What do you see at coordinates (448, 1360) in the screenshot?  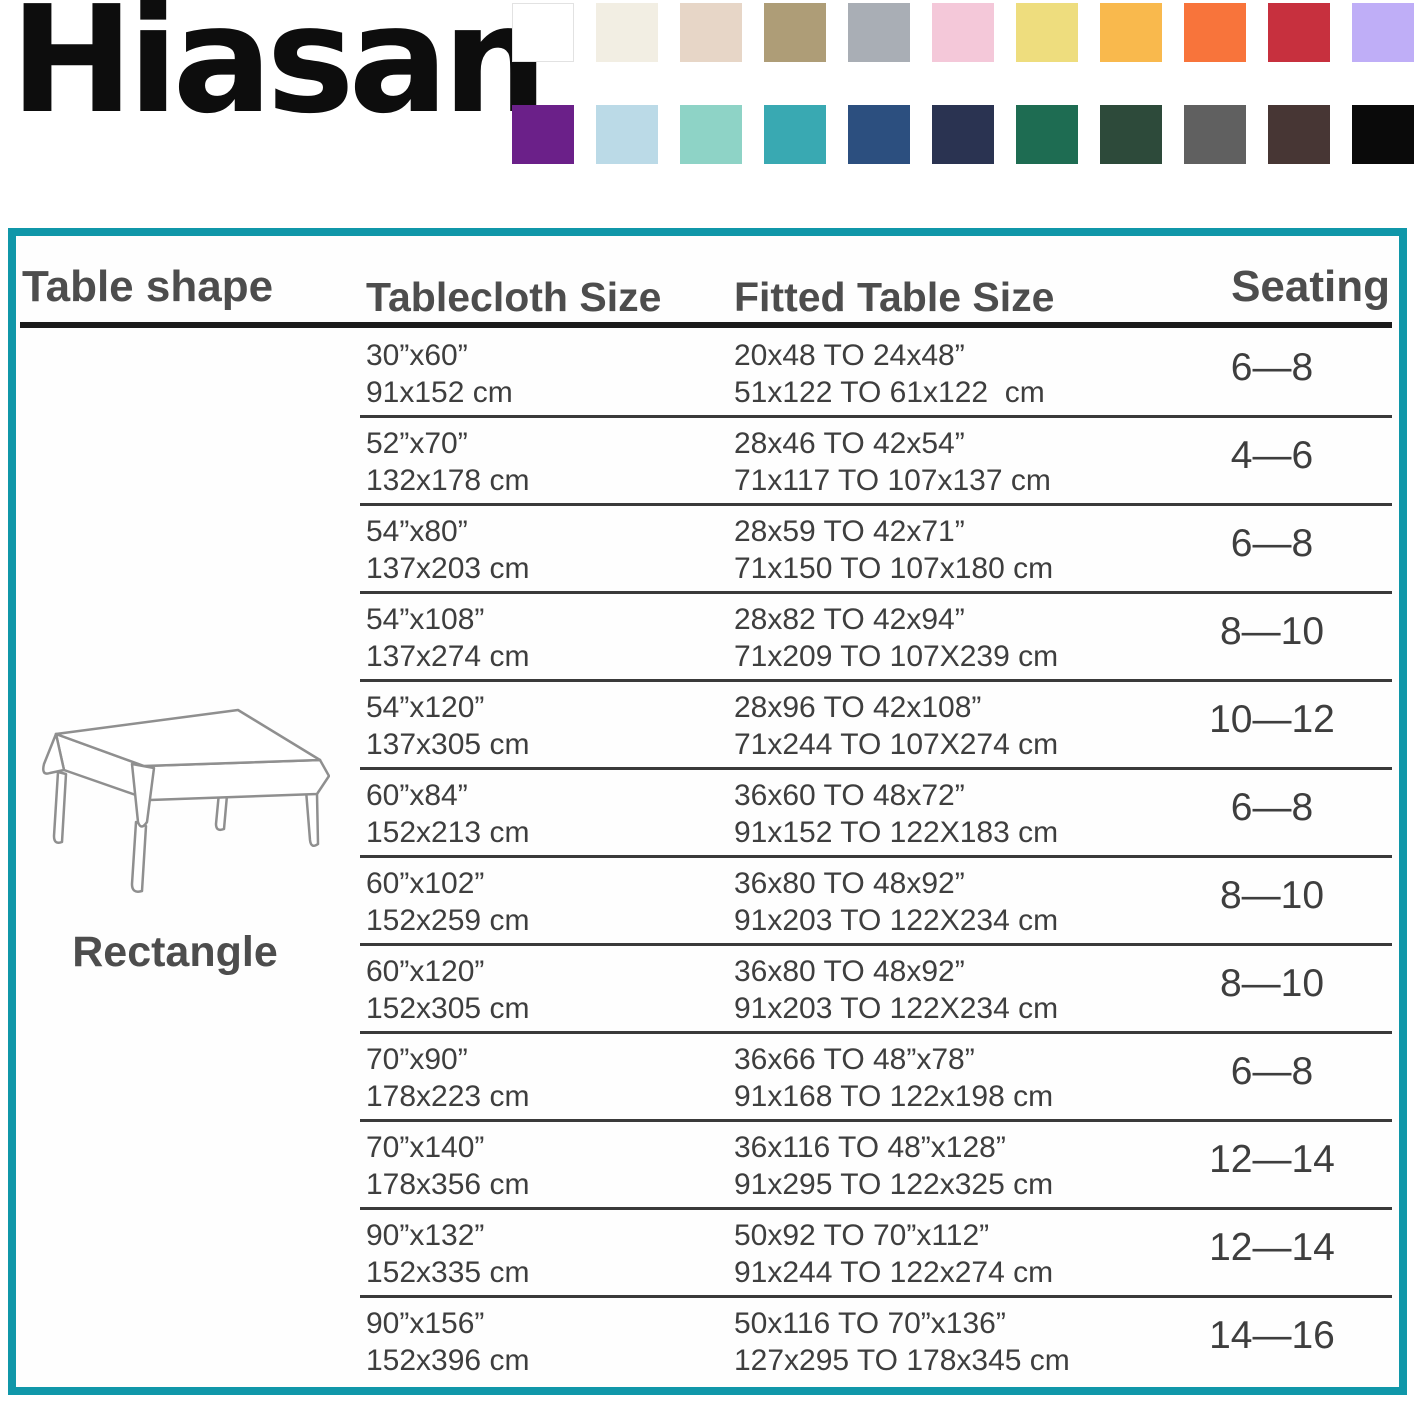 I see `tablecloth-size-cm: 152x396 cm` at bounding box center [448, 1360].